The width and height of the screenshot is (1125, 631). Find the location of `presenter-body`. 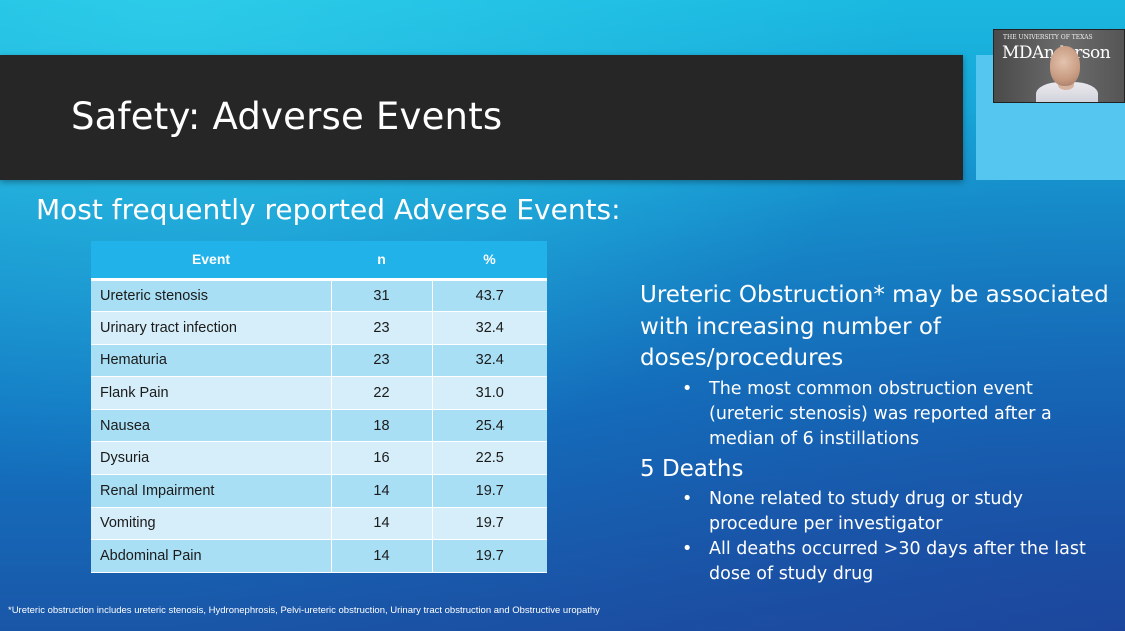

presenter-body is located at coordinates (1067, 92).